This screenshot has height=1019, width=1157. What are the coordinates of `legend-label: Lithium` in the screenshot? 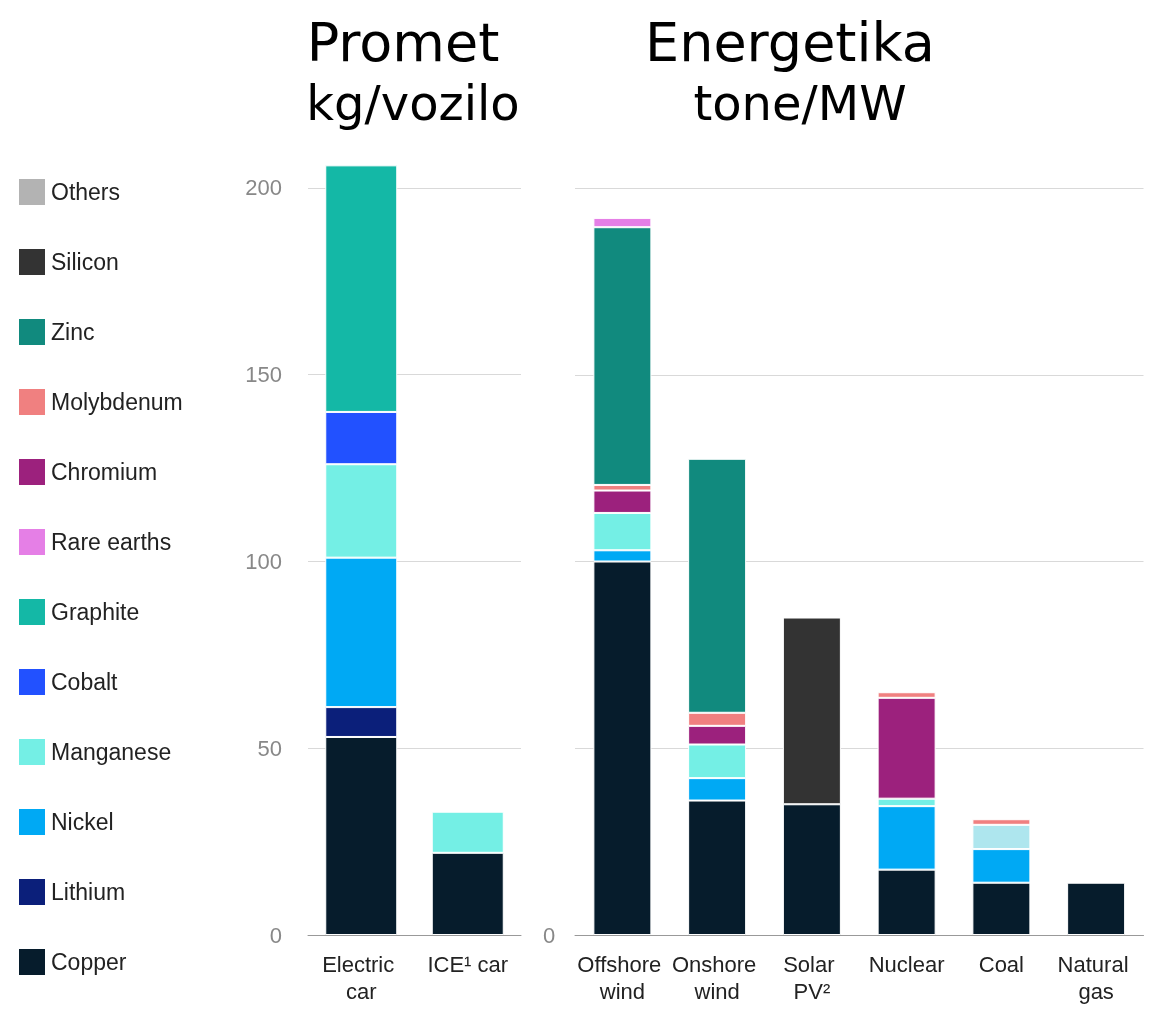 It's located at (88, 892).